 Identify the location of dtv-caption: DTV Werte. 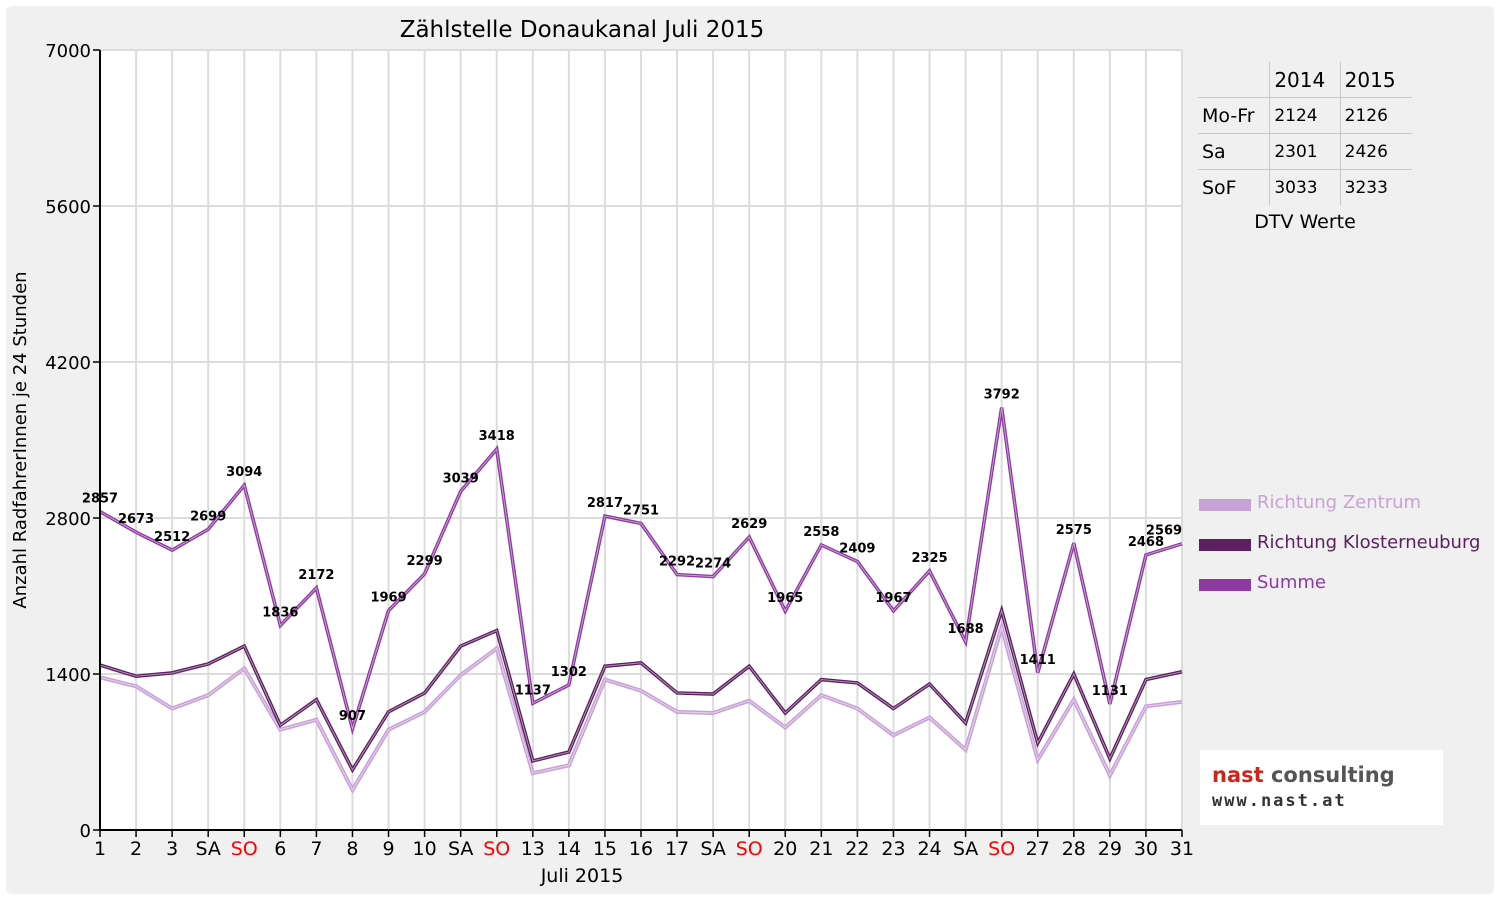
(1305, 222).